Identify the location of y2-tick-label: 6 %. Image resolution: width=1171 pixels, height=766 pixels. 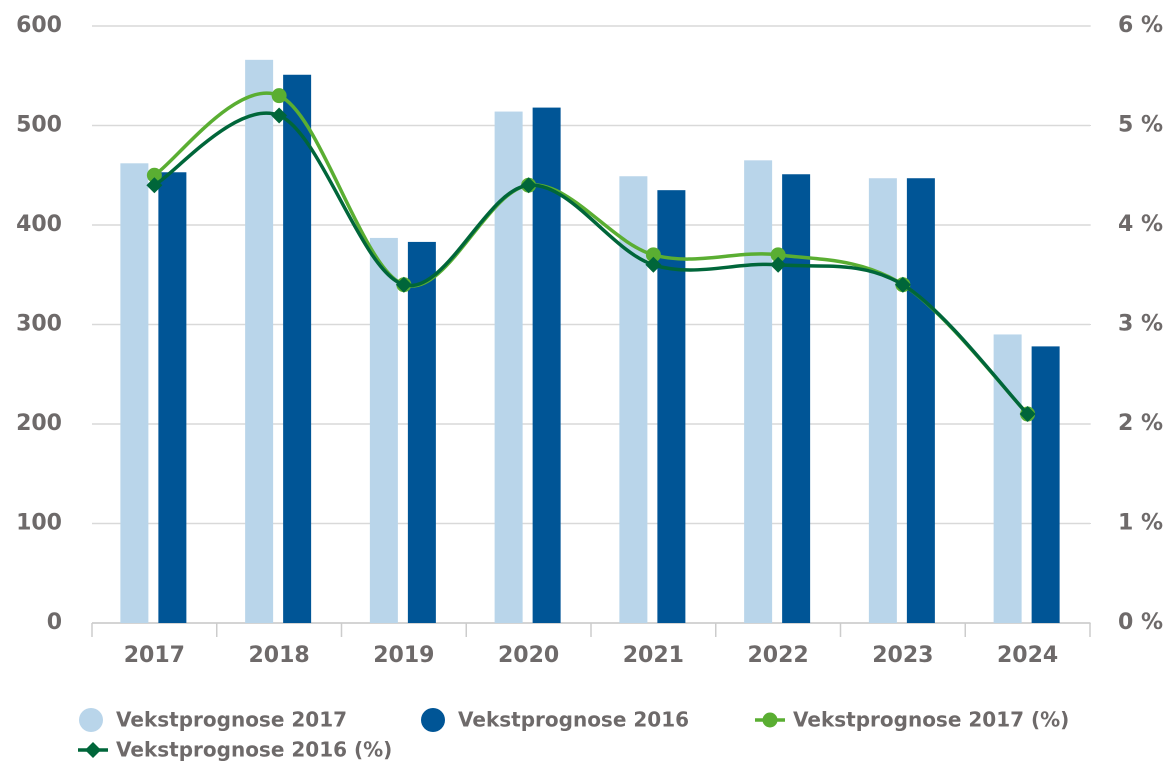
(1140, 25).